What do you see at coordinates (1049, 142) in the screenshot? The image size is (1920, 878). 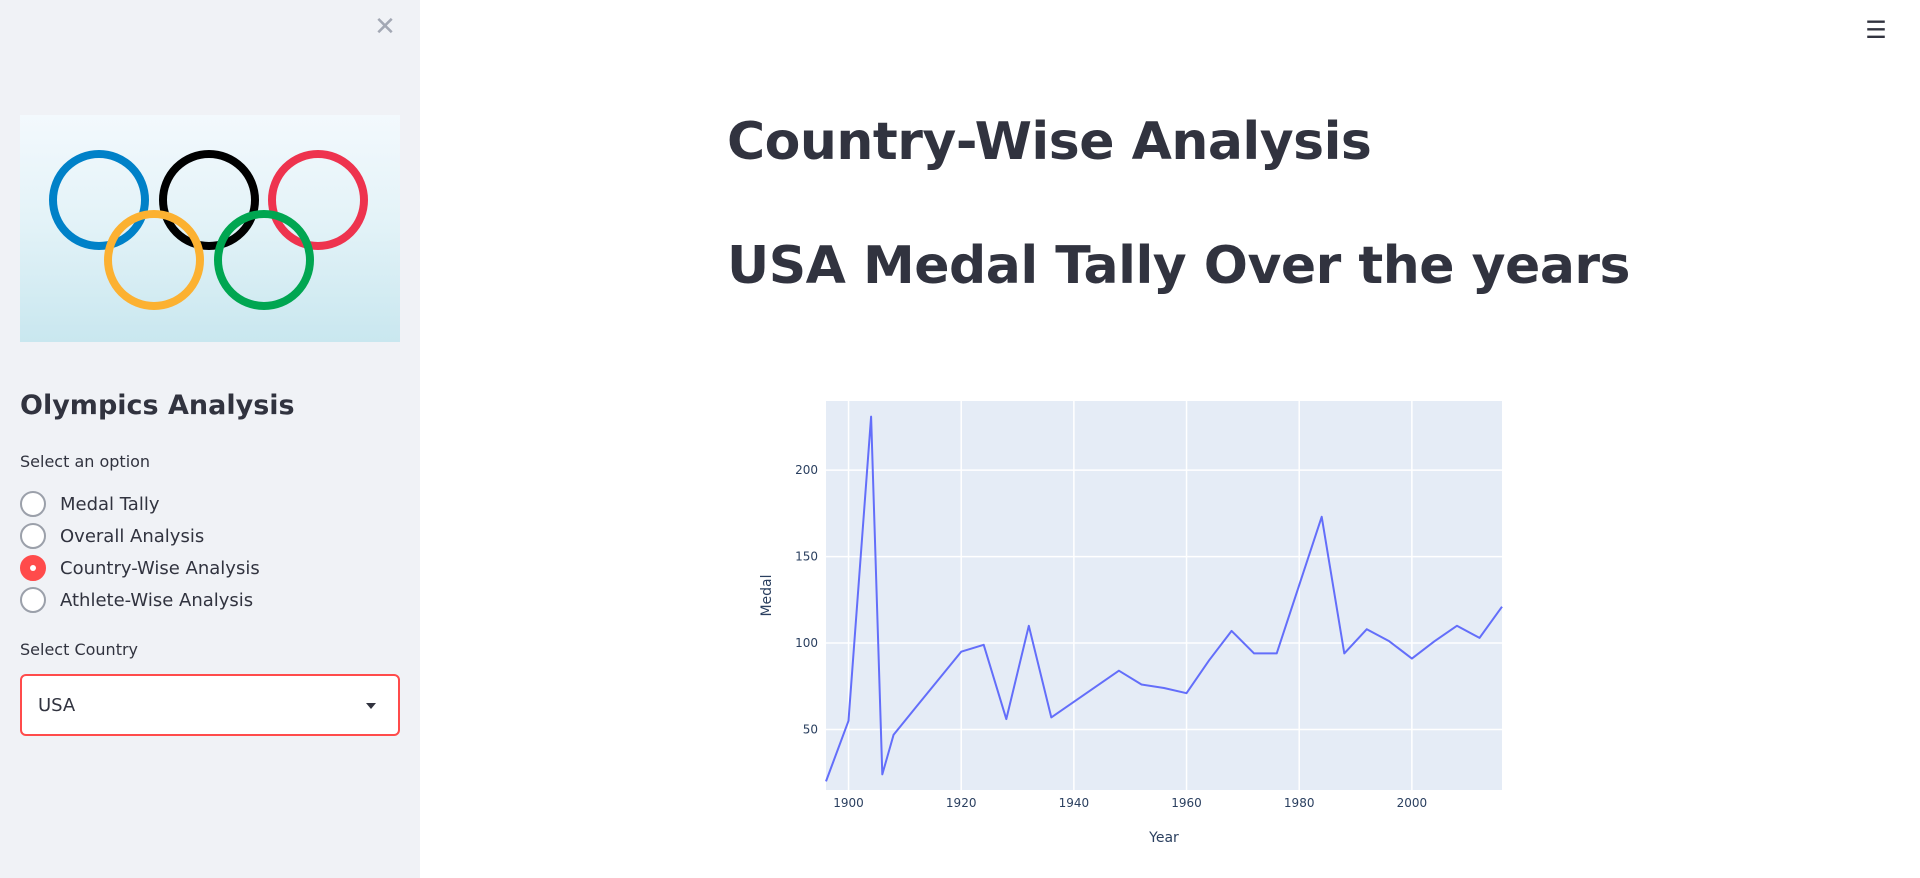 I see `page-title: Country-Wise Analysis` at bounding box center [1049, 142].